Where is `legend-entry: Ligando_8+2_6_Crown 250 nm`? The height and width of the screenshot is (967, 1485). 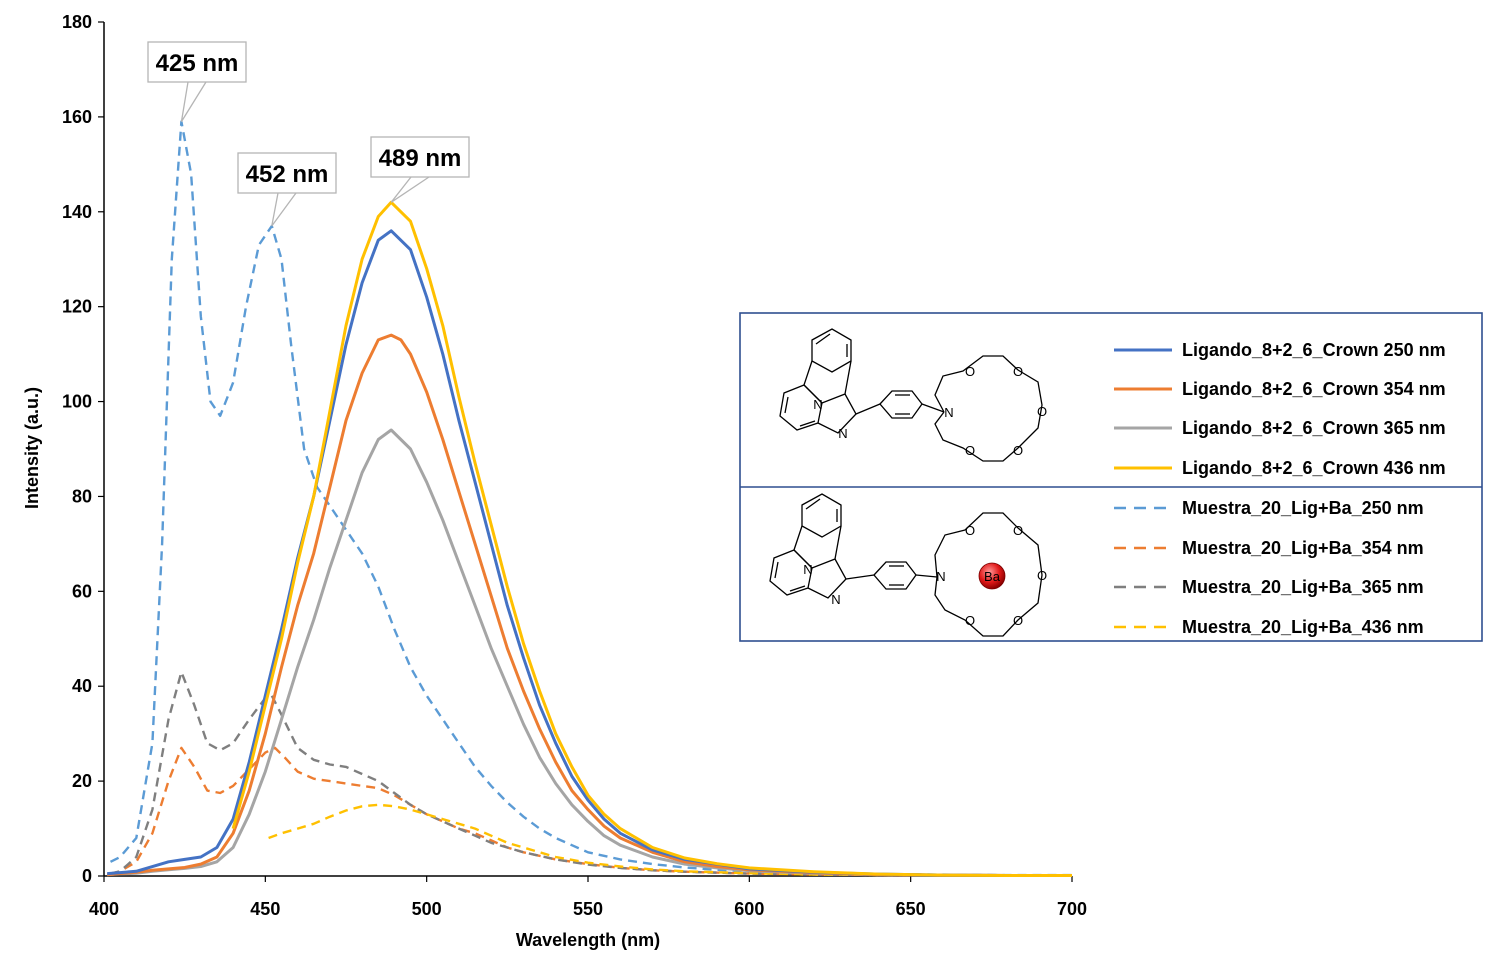 legend-entry: Ligando_8+2_6_Crown 250 nm is located at coordinates (1280, 350).